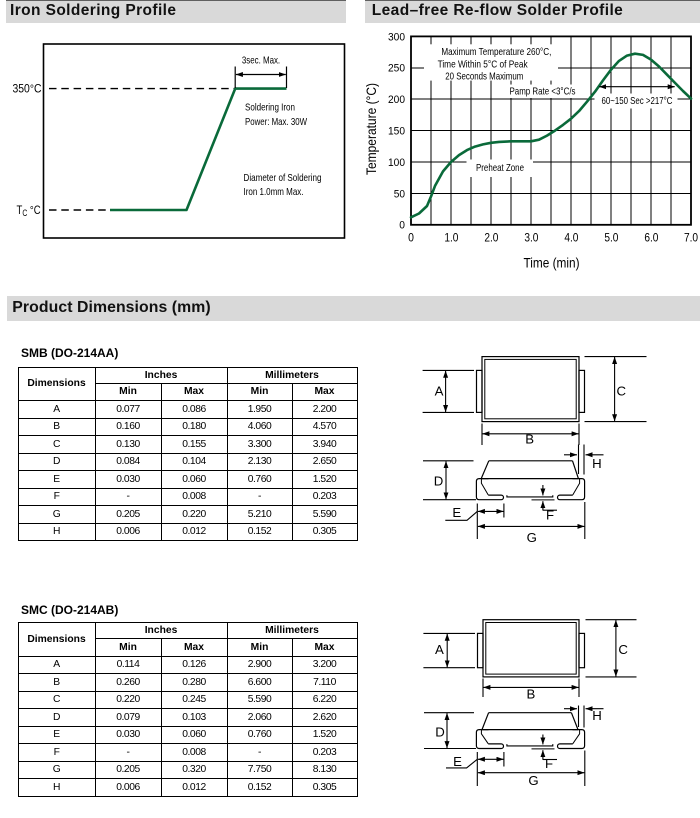  Describe the element at coordinates (283, 178) in the screenshot. I see `svg-text: Diameter of Soldering` at that location.